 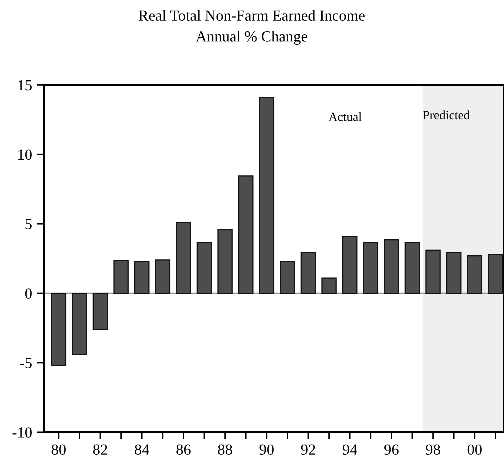 I want to click on x-tick-label: 94, so click(x=350, y=449).